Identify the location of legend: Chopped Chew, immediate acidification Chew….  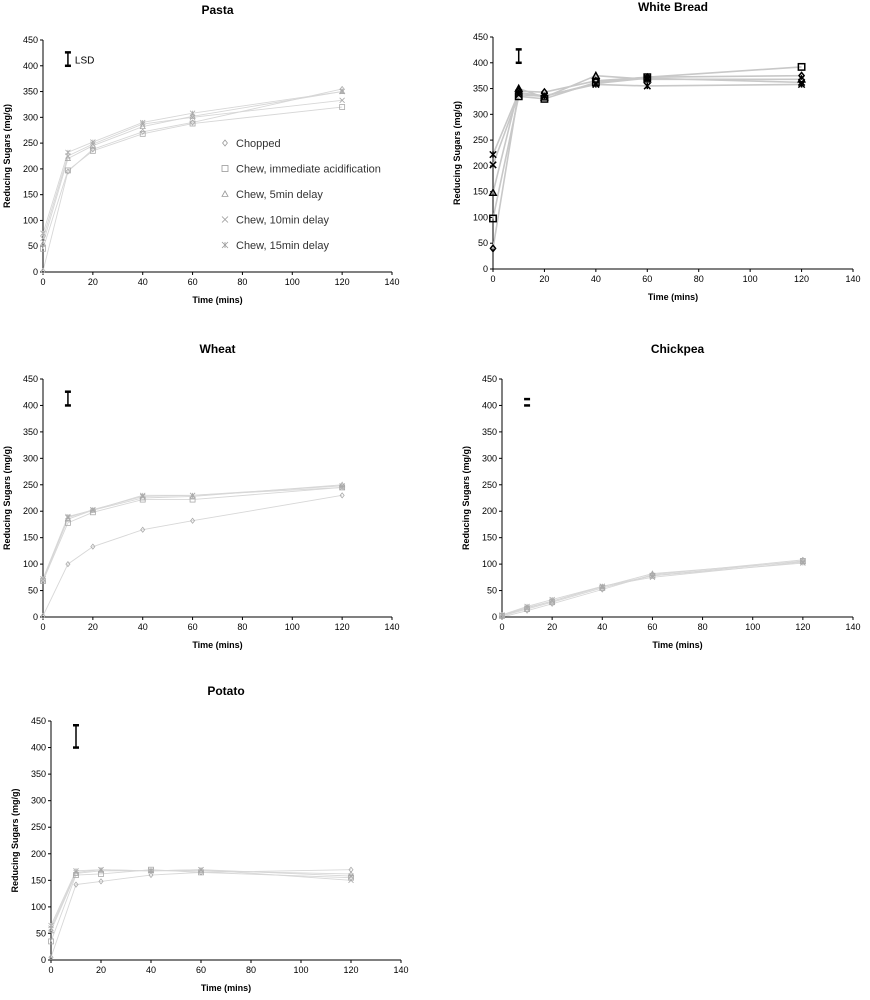
(301, 195).